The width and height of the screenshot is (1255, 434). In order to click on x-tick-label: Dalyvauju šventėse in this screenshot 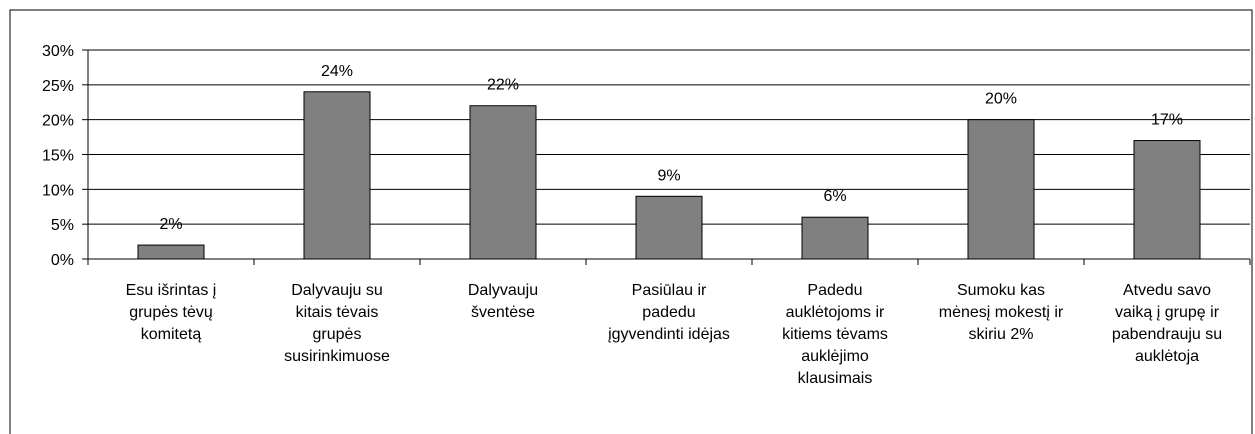, I will do `click(503, 301)`.